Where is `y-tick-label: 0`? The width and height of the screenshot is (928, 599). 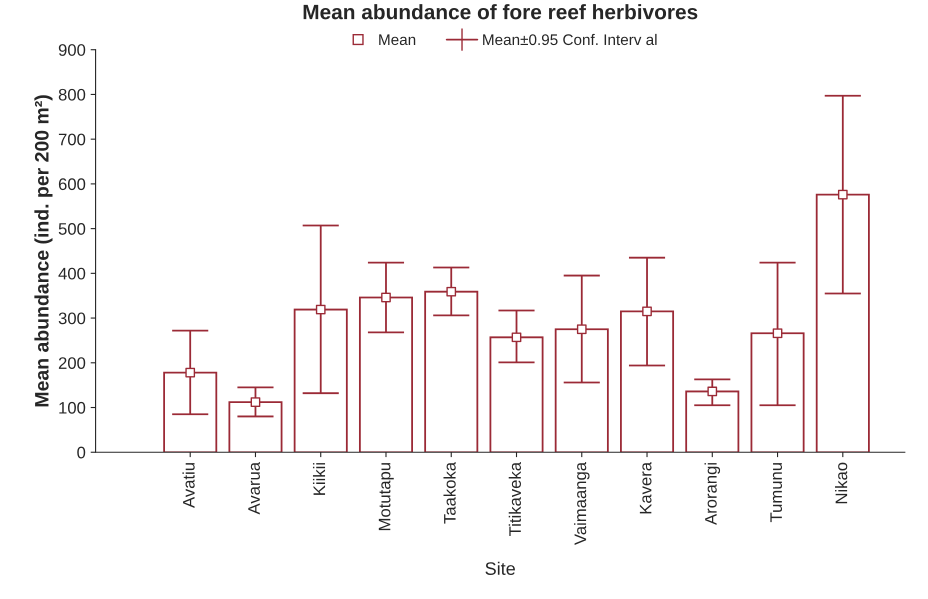 y-tick-label: 0 is located at coordinates (81, 452).